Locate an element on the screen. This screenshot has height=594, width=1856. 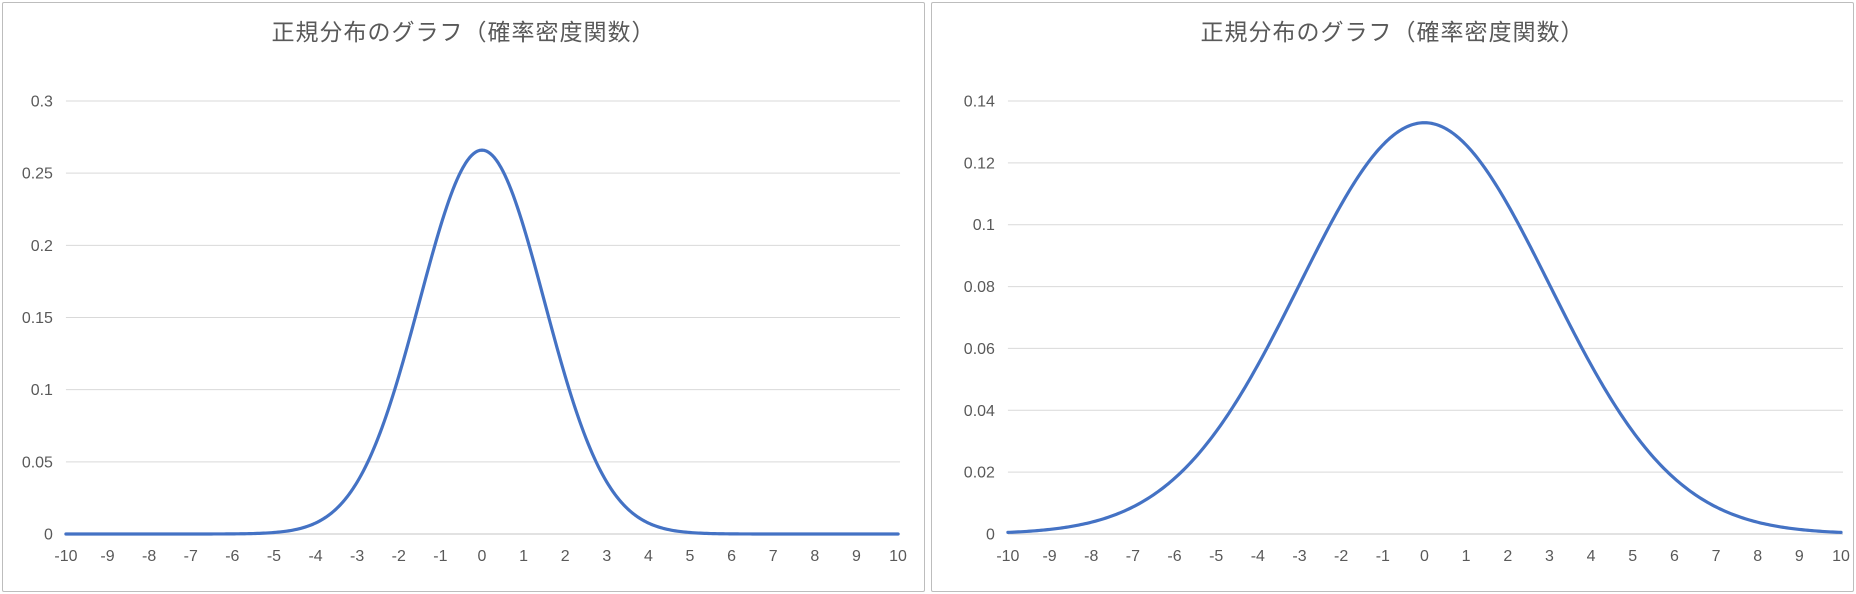
y-tick-label: 0.2 is located at coordinates (42, 246).